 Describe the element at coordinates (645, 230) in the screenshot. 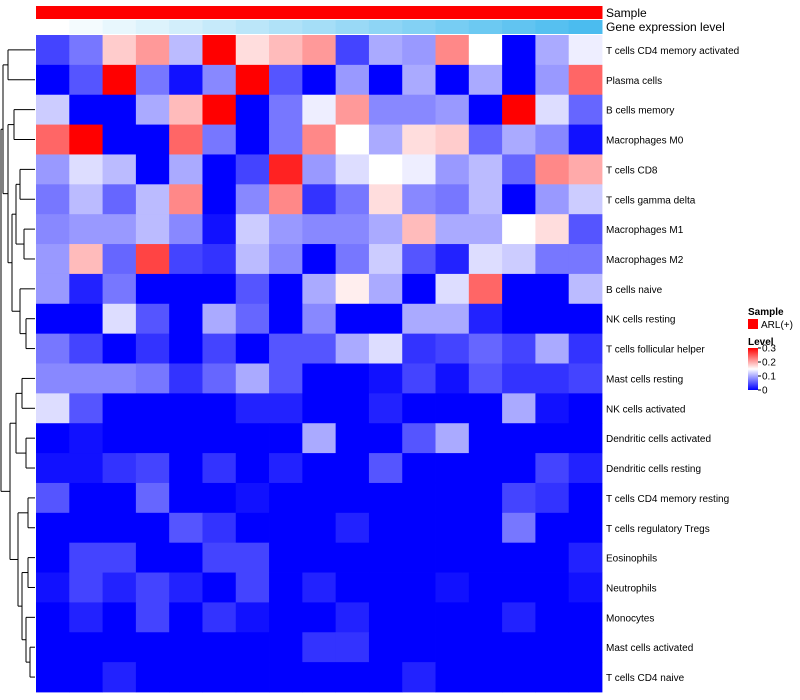

I see `row-label: Macrophages M1` at that location.